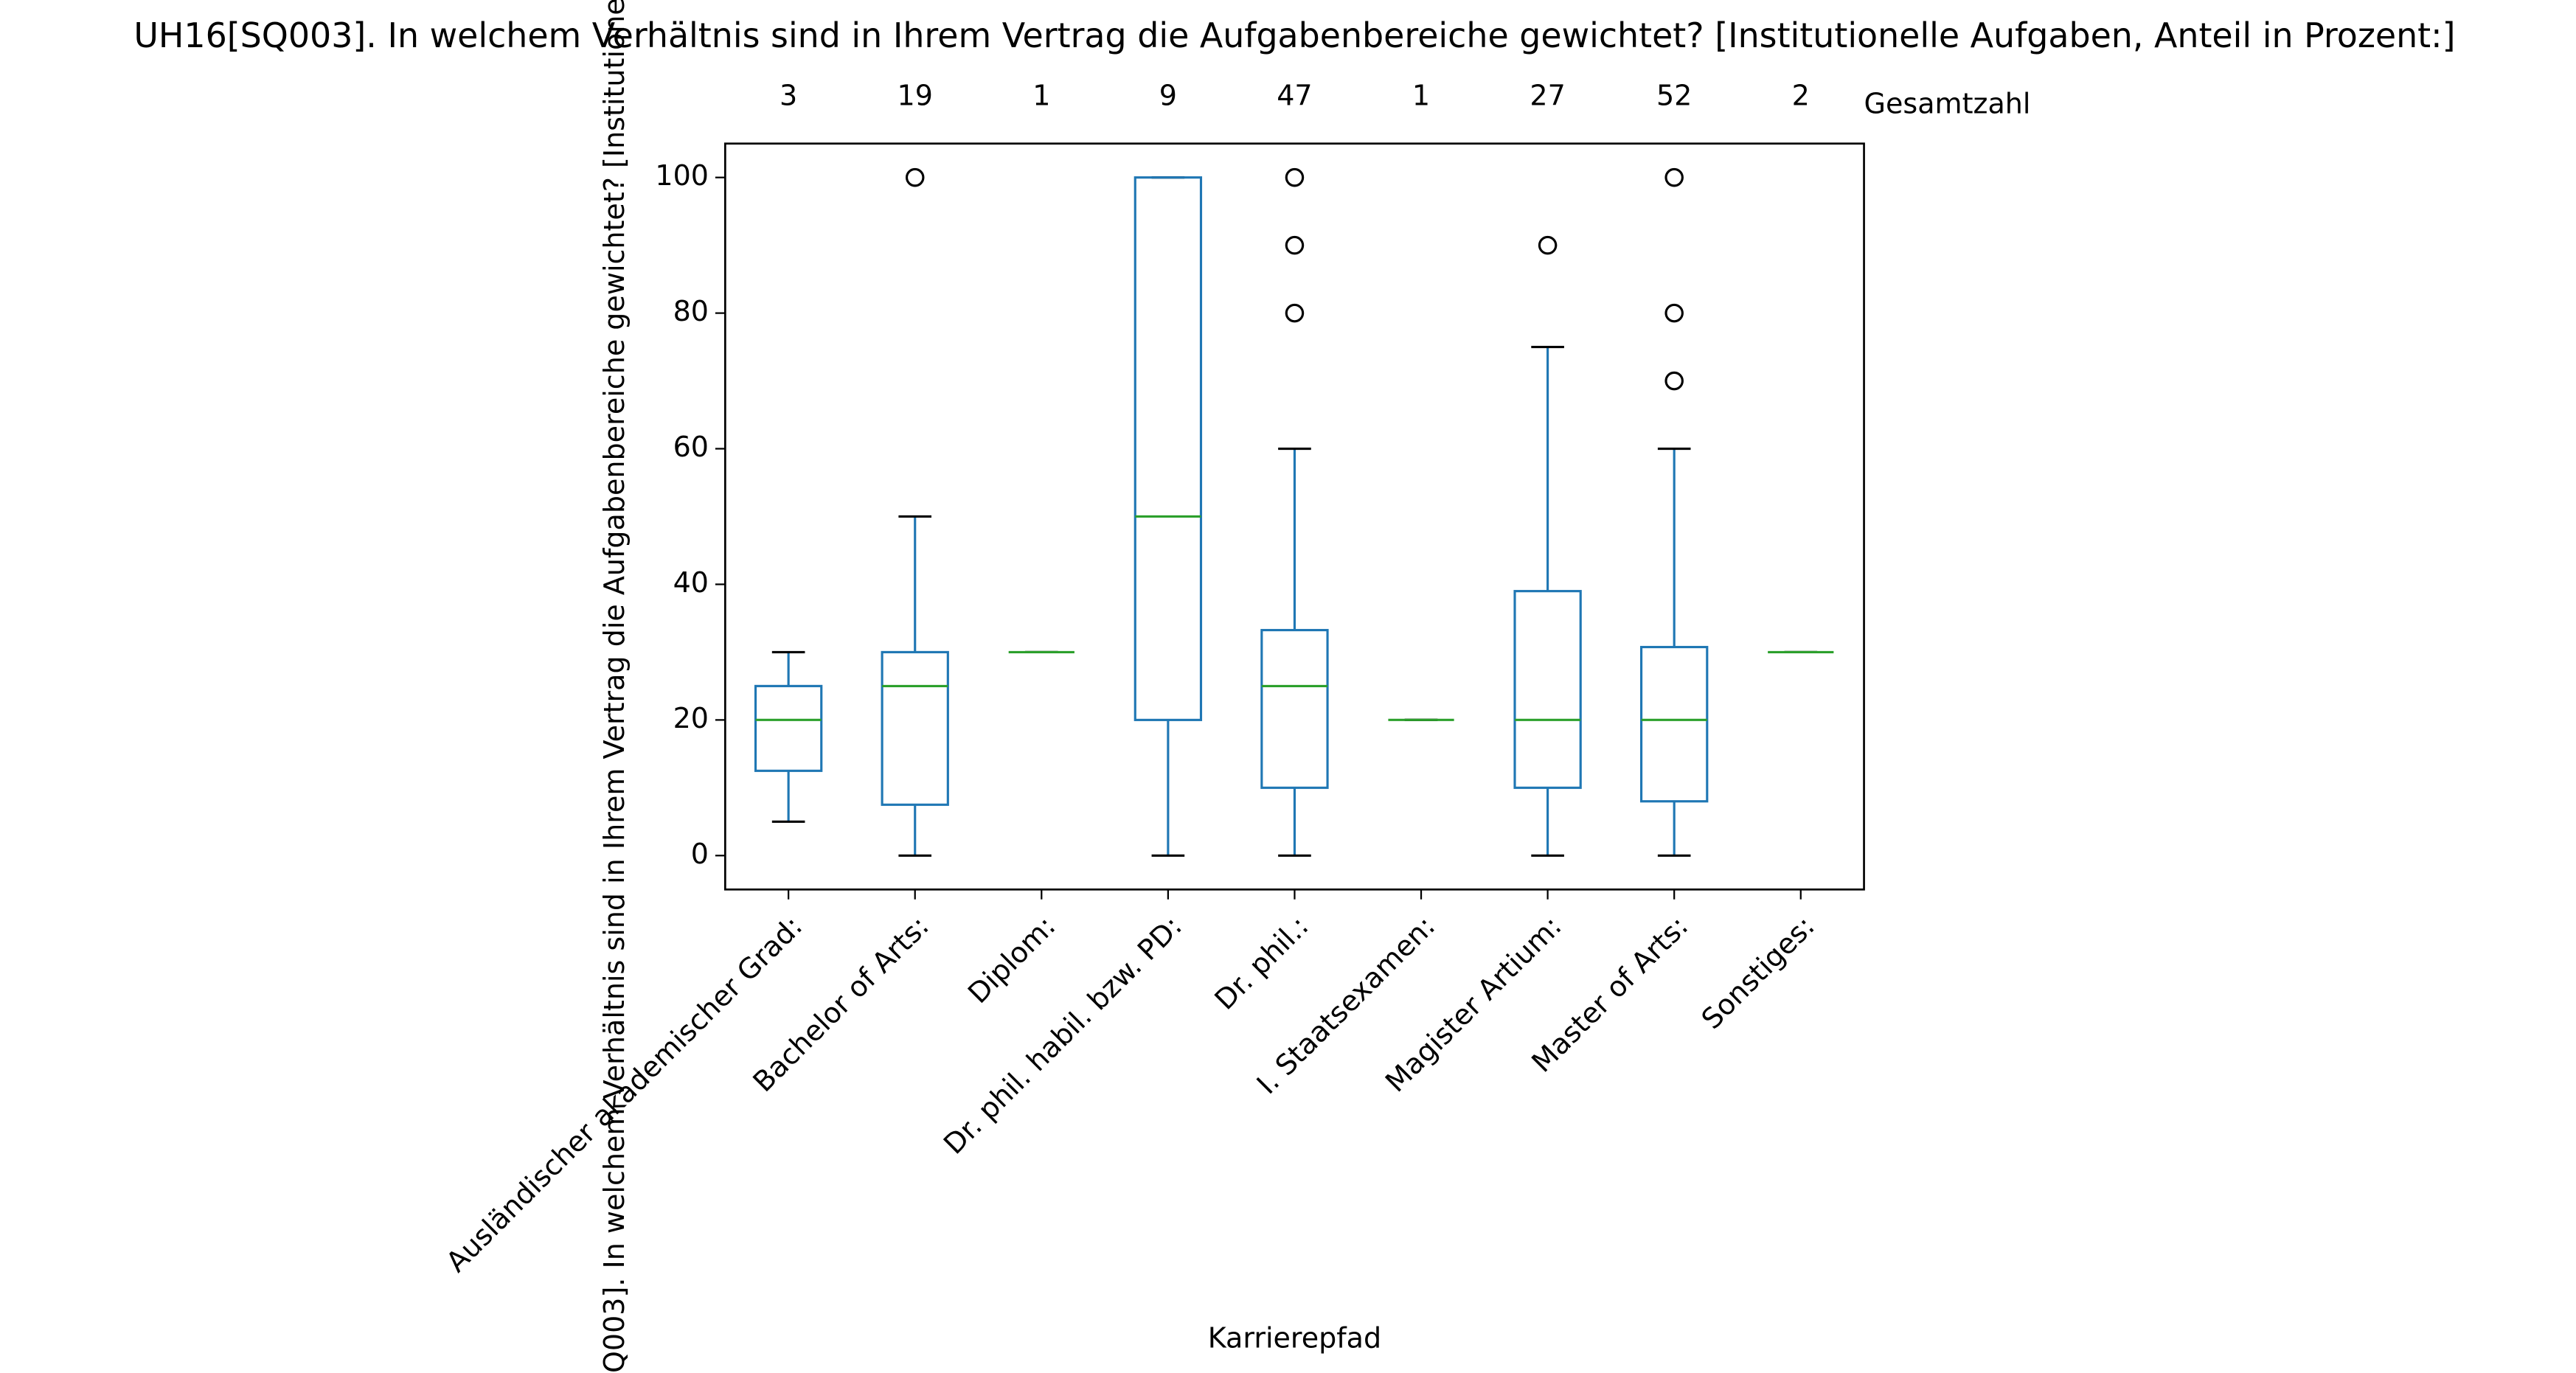 The width and height of the screenshot is (2576, 1373). Describe the element at coordinates (1062, 1035) in the screenshot. I see `x-tick-label: Dr. phil. habil. bzw. PD:` at that location.